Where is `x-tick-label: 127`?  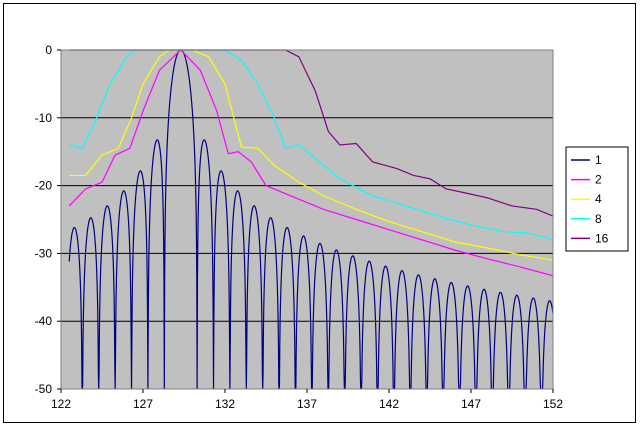
x-tick-label: 127 is located at coordinates (143, 404).